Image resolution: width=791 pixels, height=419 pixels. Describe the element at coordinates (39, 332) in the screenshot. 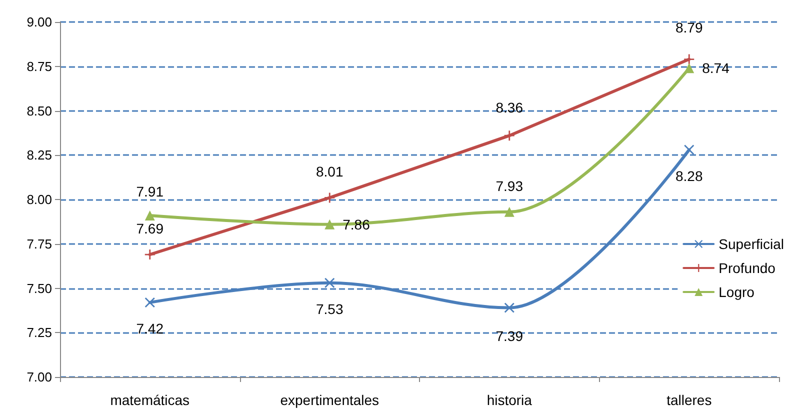

I see `y-tick-label: 7.25` at that location.